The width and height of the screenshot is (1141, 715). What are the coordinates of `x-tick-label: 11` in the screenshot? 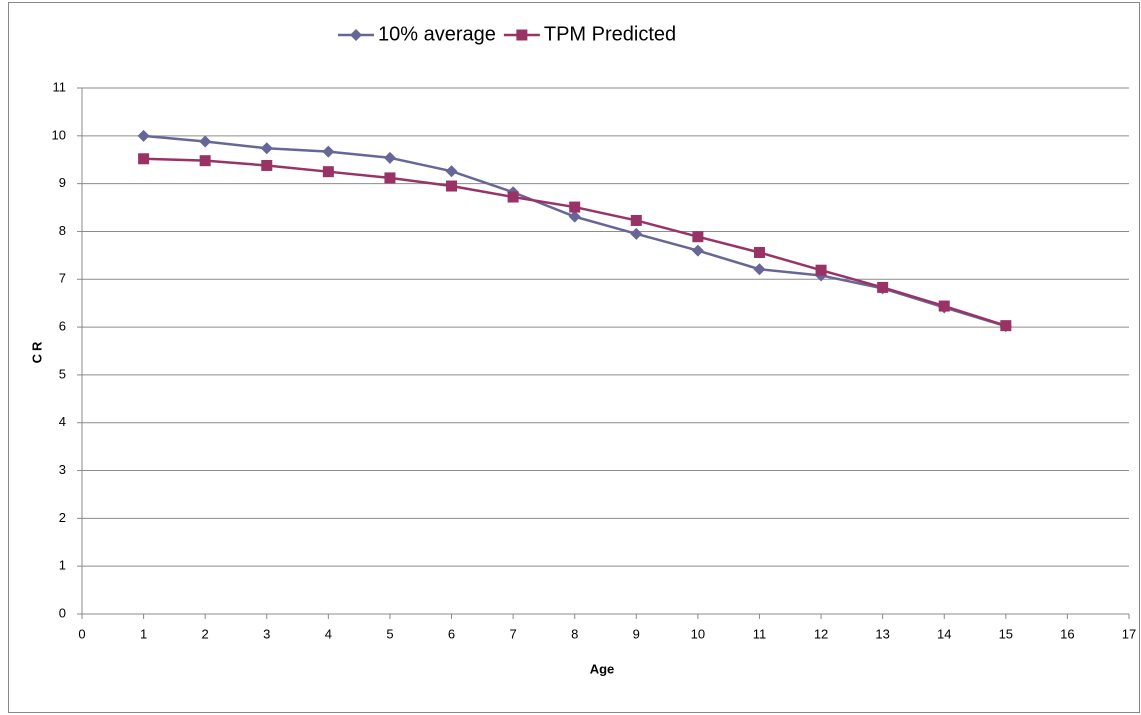 It's located at (760, 633).